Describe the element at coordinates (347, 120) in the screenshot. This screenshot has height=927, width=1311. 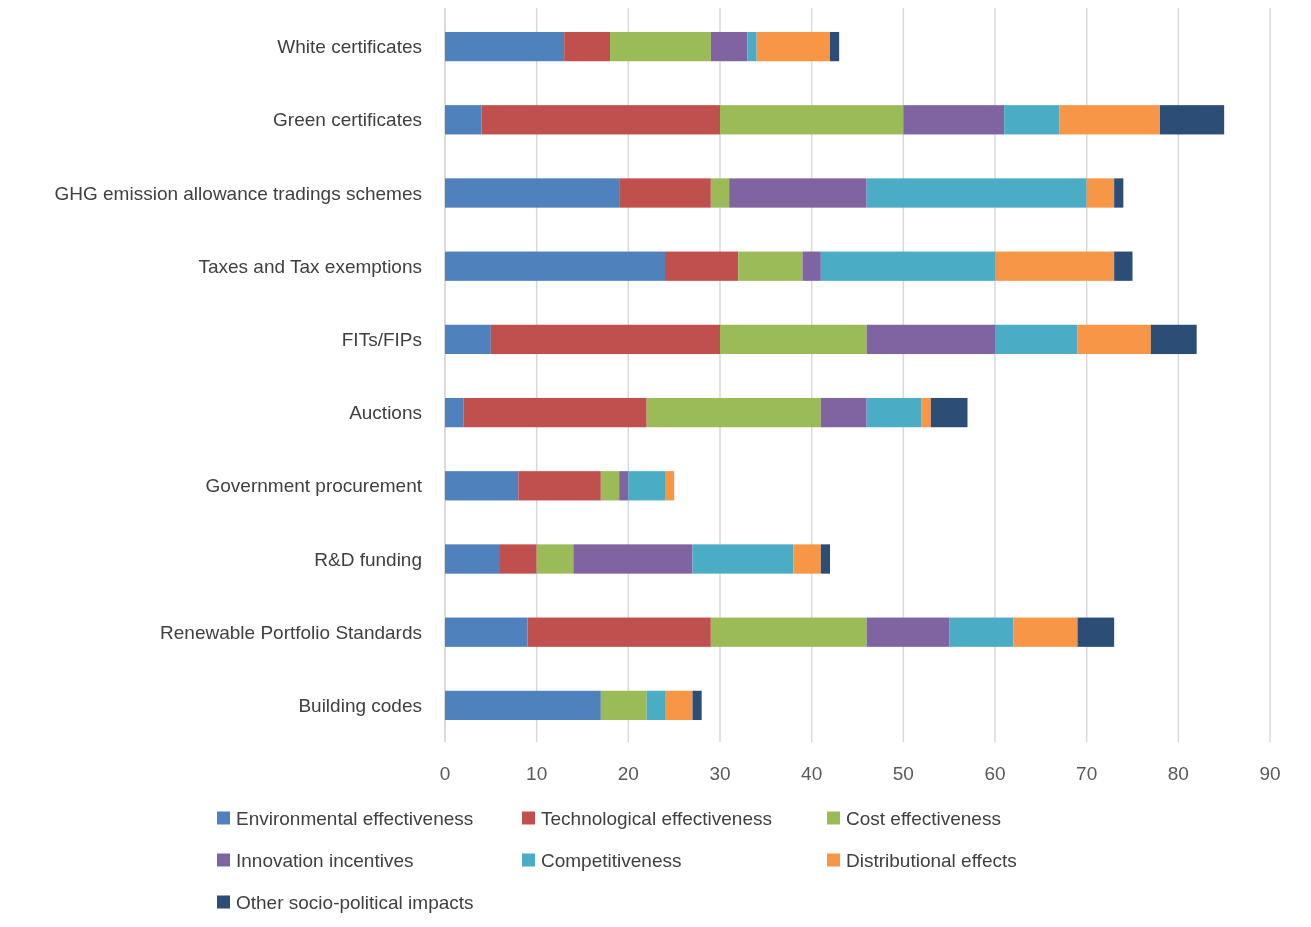
I see `y-tick-label: Green certificates` at that location.